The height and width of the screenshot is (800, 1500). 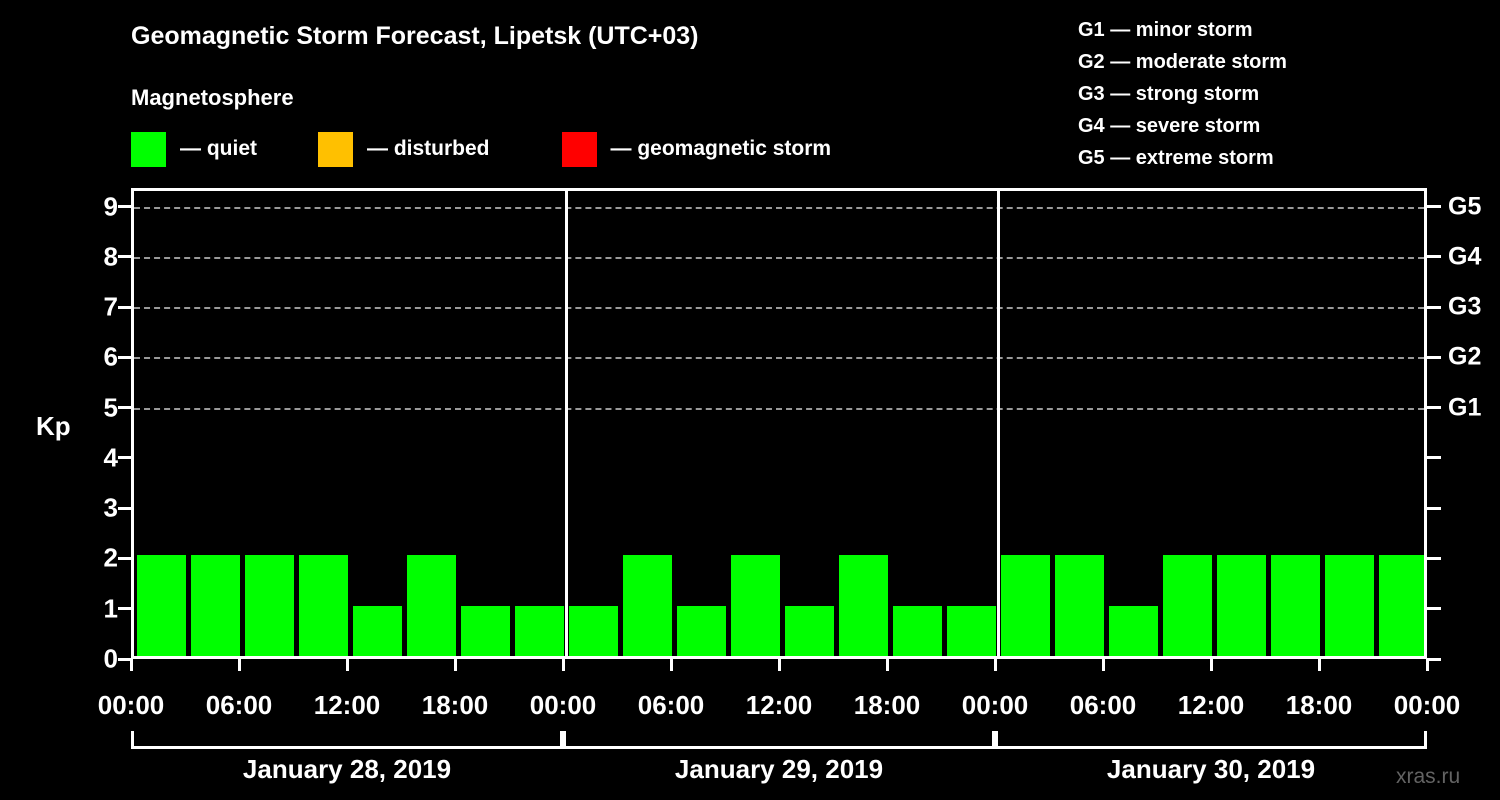 What do you see at coordinates (1465, 407) in the screenshot?
I see `right-axis-label-g1: G1` at bounding box center [1465, 407].